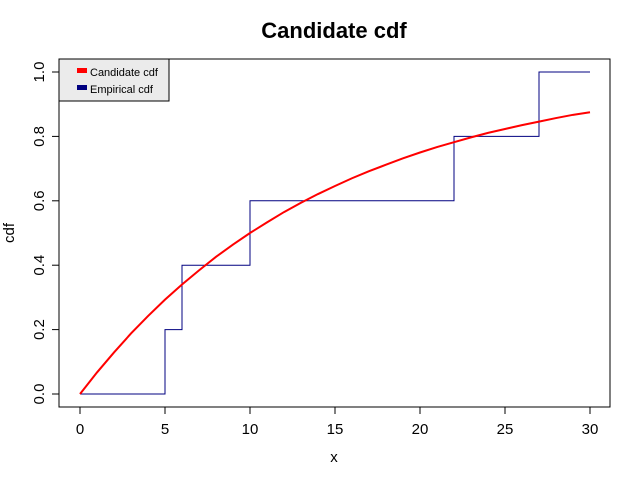 This screenshot has height=480, width=640. Describe the element at coordinates (45, 233) in the screenshot. I see `y-axis: 0.0 0.2 0.4 0.6 0.8 1.0` at that location.